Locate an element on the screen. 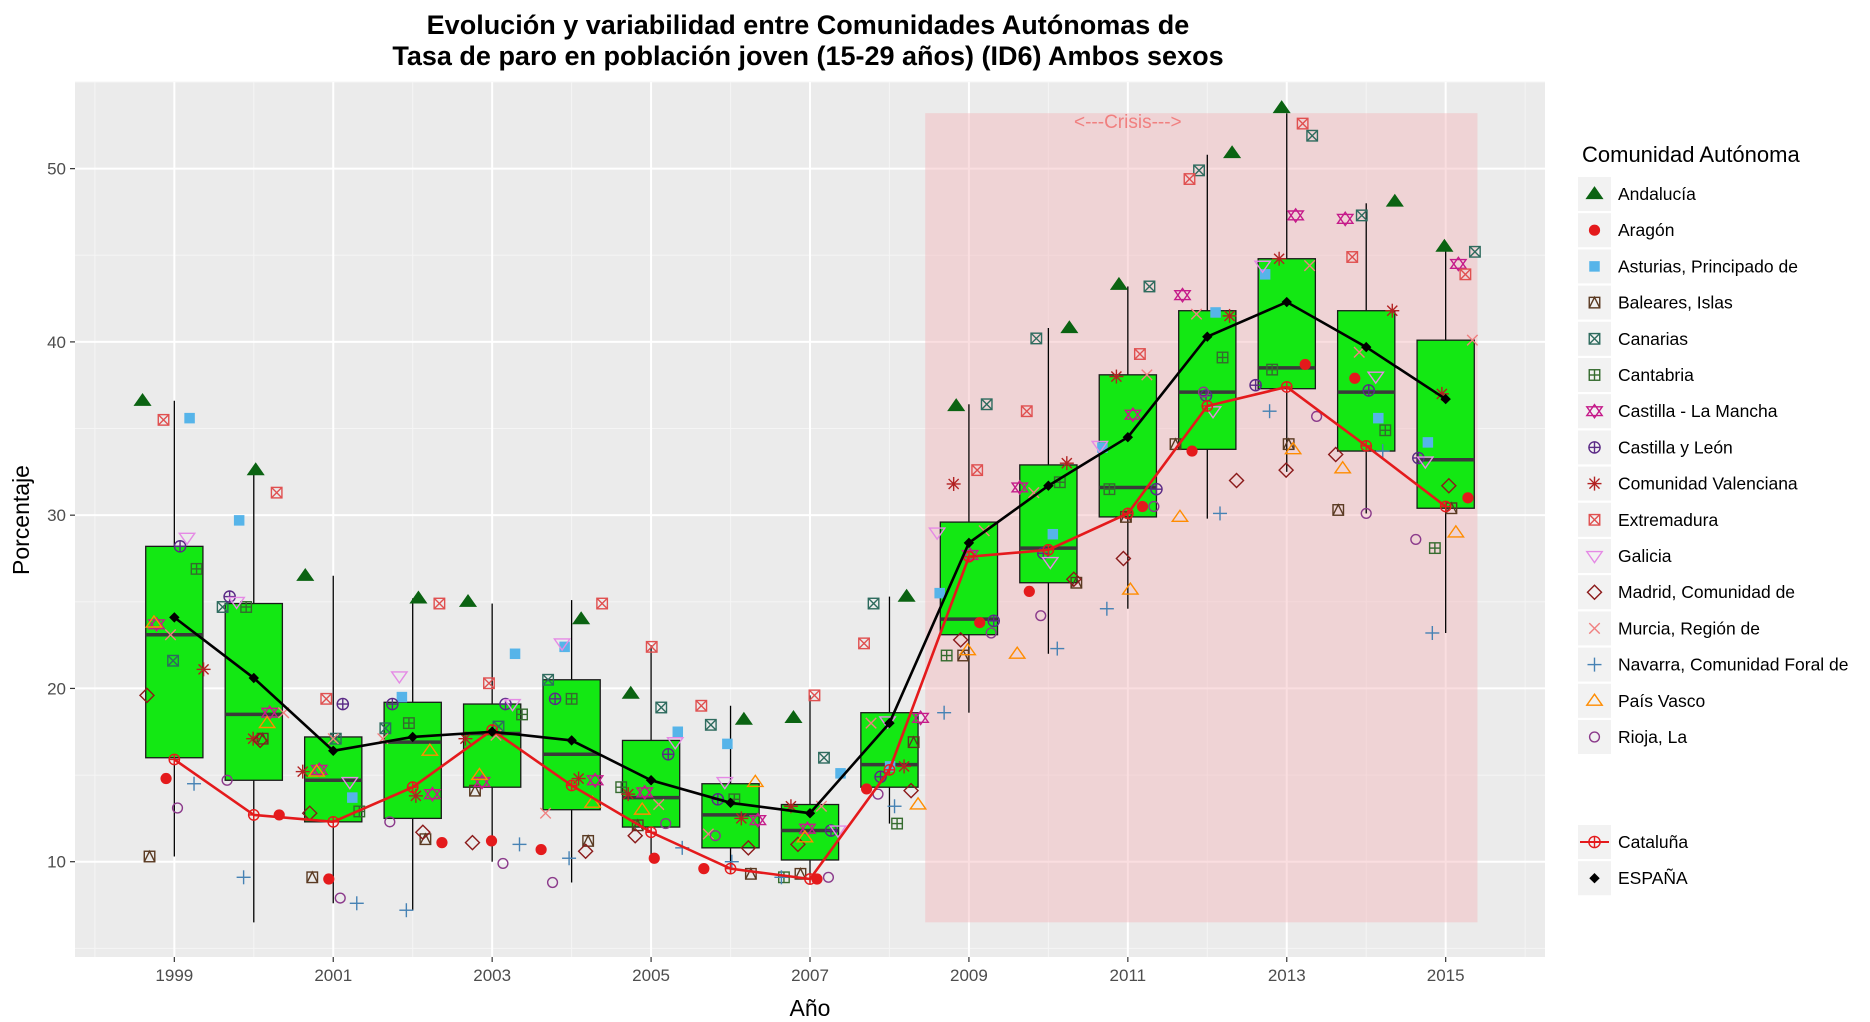 This screenshot has width=1870, height=1022. point-pa-s-vasco-2015 is located at coordinates (1455, 531).